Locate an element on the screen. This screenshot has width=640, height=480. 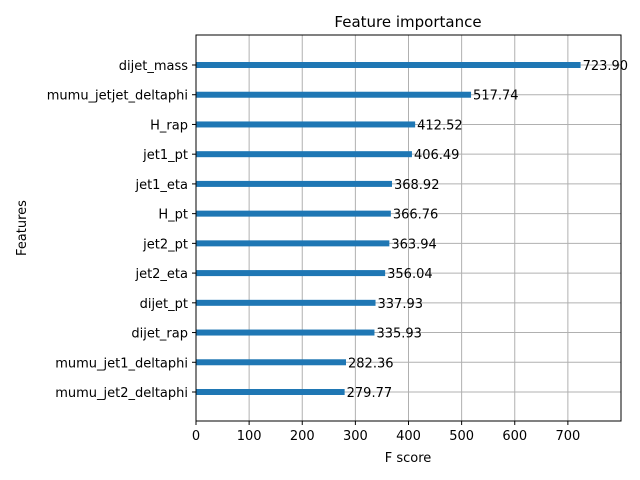
x-axis-title: F score is located at coordinates (408, 458).